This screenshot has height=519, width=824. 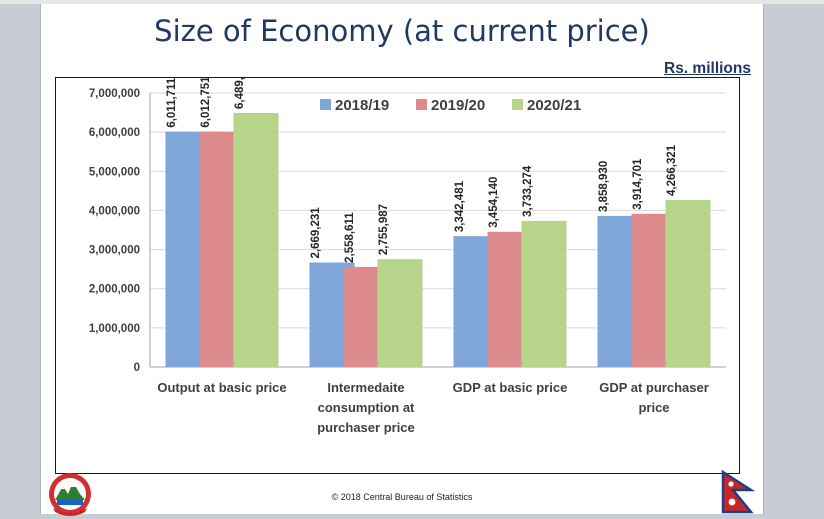 What do you see at coordinates (402, 31) in the screenshot?
I see `slide-title: Size of Economy (at current price)` at bounding box center [402, 31].